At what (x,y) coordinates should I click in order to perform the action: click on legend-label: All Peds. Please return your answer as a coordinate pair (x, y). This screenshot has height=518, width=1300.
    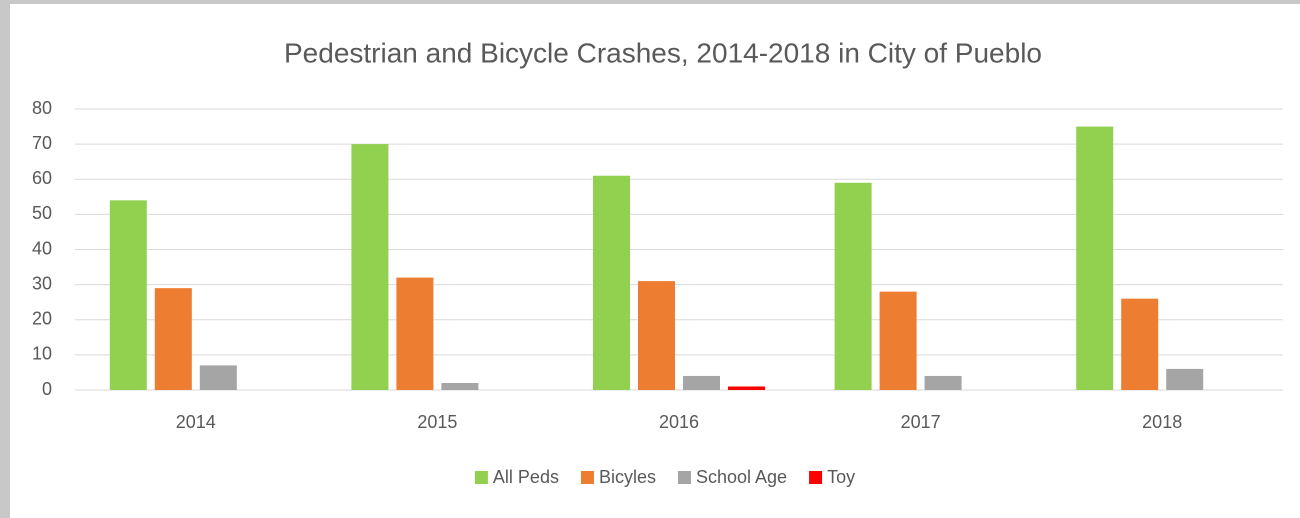
    Looking at the image, I should click on (526, 477).